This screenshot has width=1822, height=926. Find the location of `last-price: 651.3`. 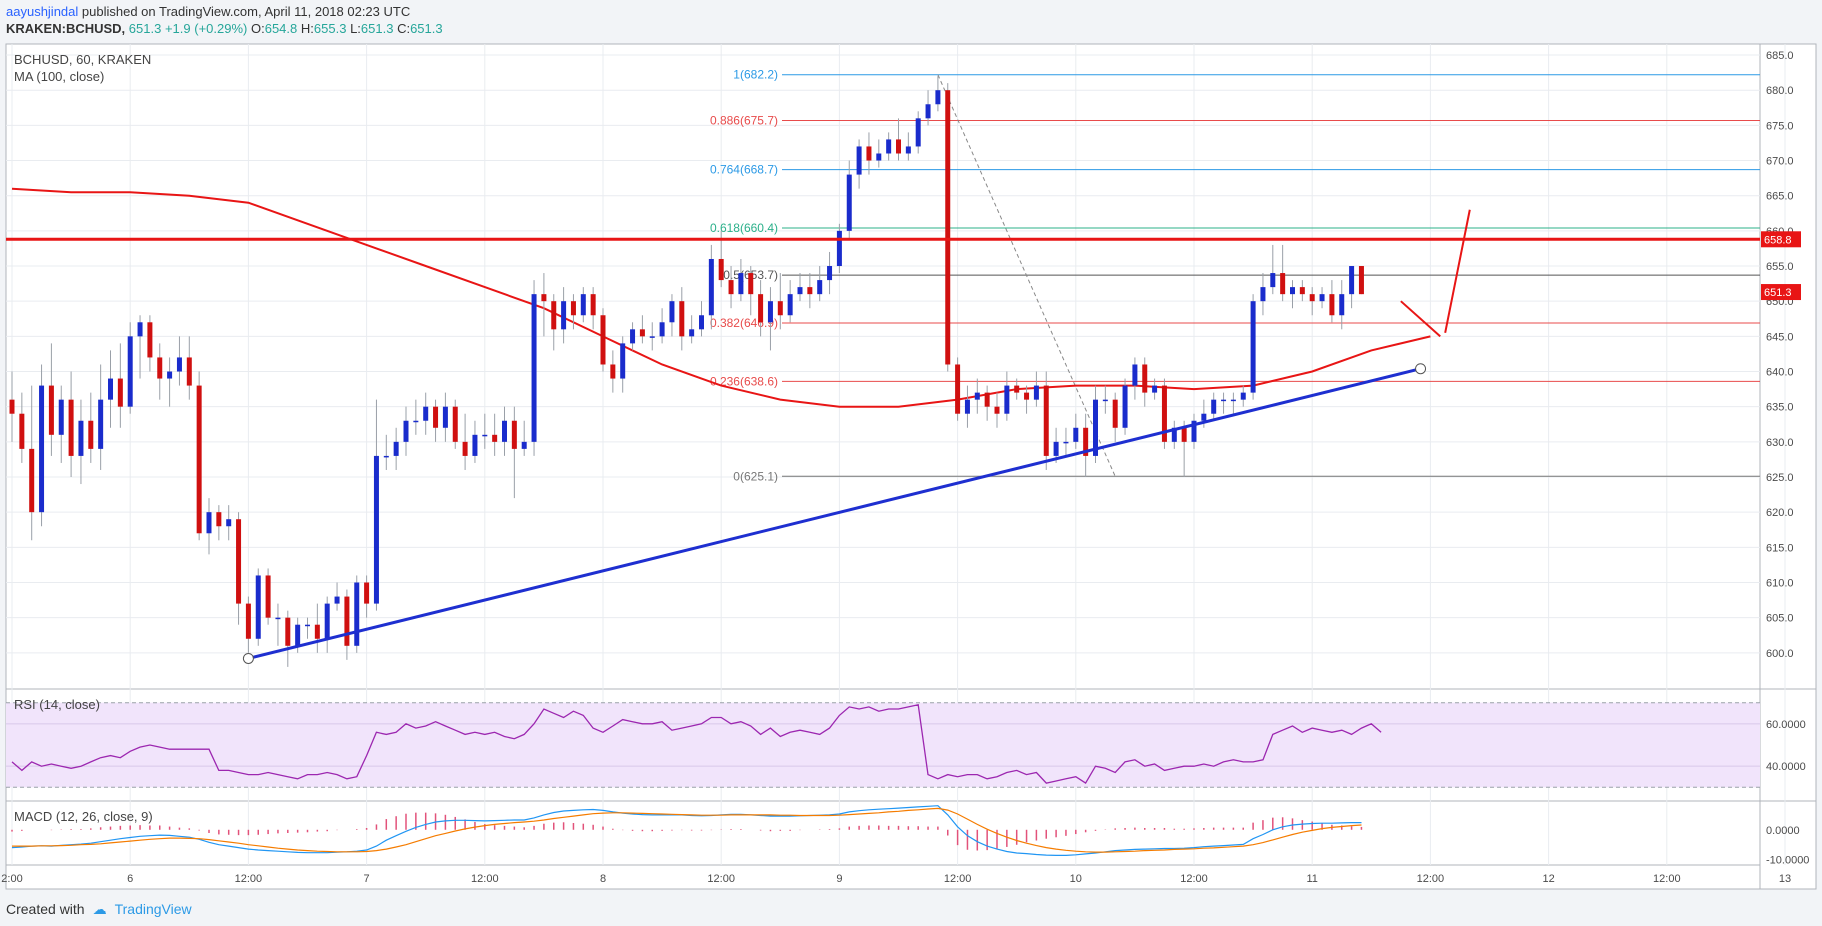

last-price: 651.3 is located at coordinates (145, 28).